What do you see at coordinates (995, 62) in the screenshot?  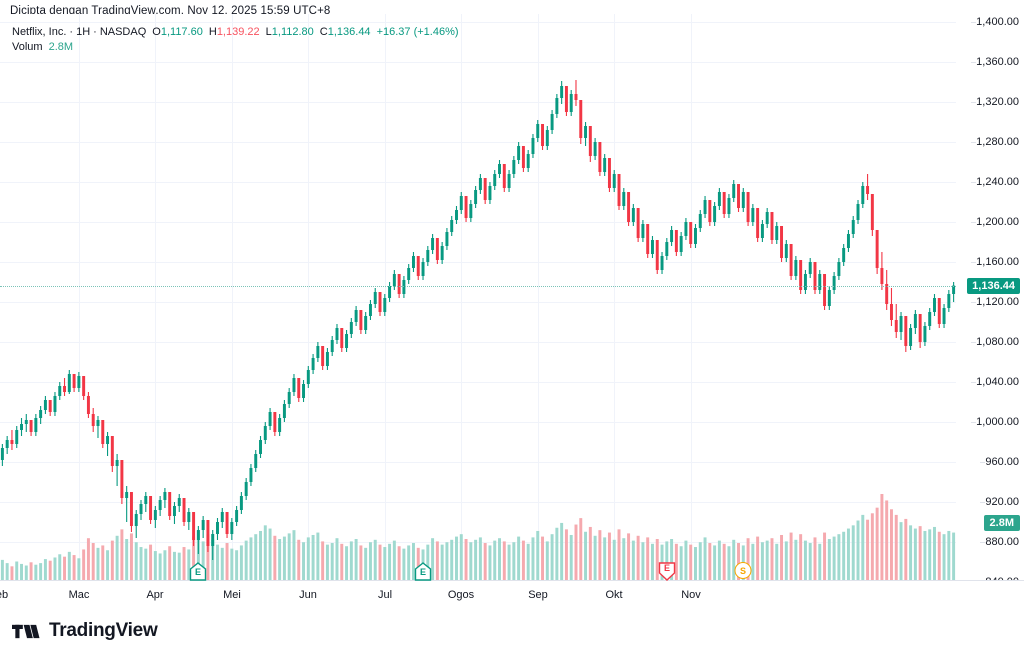 I see `price-axis-tick: 1,360.00` at bounding box center [995, 62].